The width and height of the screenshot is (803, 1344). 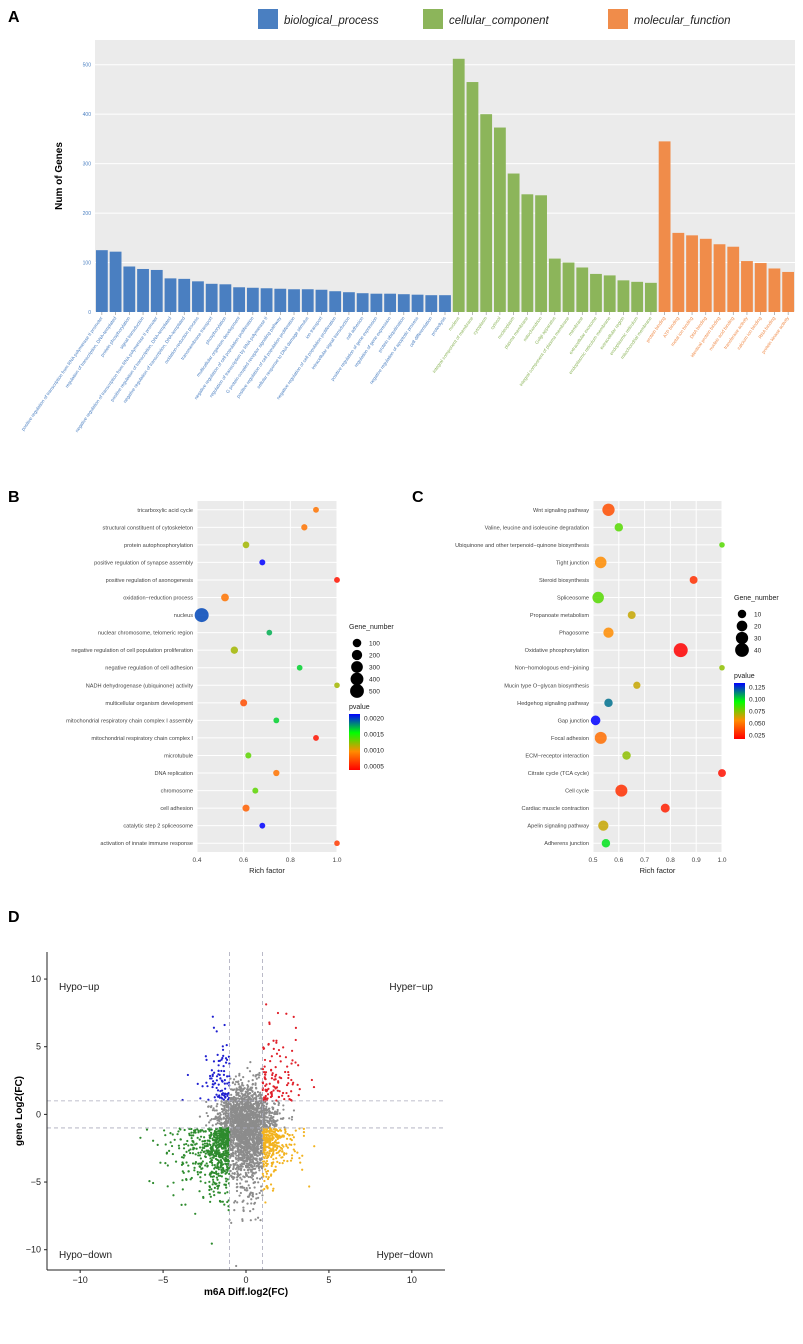 What do you see at coordinates (374, 719) in the screenshot?
I see `color-legend-label: 0.0020` at bounding box center [374, 719].